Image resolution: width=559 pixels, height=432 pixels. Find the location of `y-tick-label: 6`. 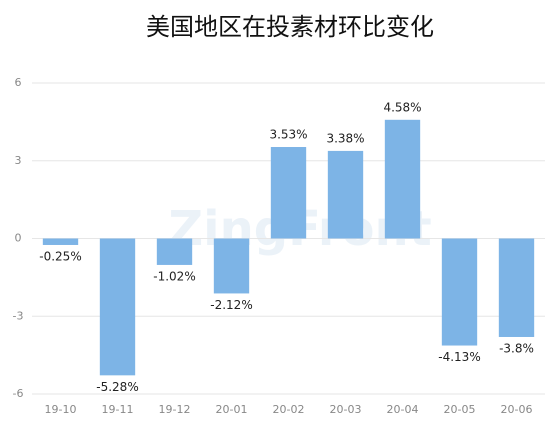

y-tick-label: 6 is located at coordinates (18, 82).